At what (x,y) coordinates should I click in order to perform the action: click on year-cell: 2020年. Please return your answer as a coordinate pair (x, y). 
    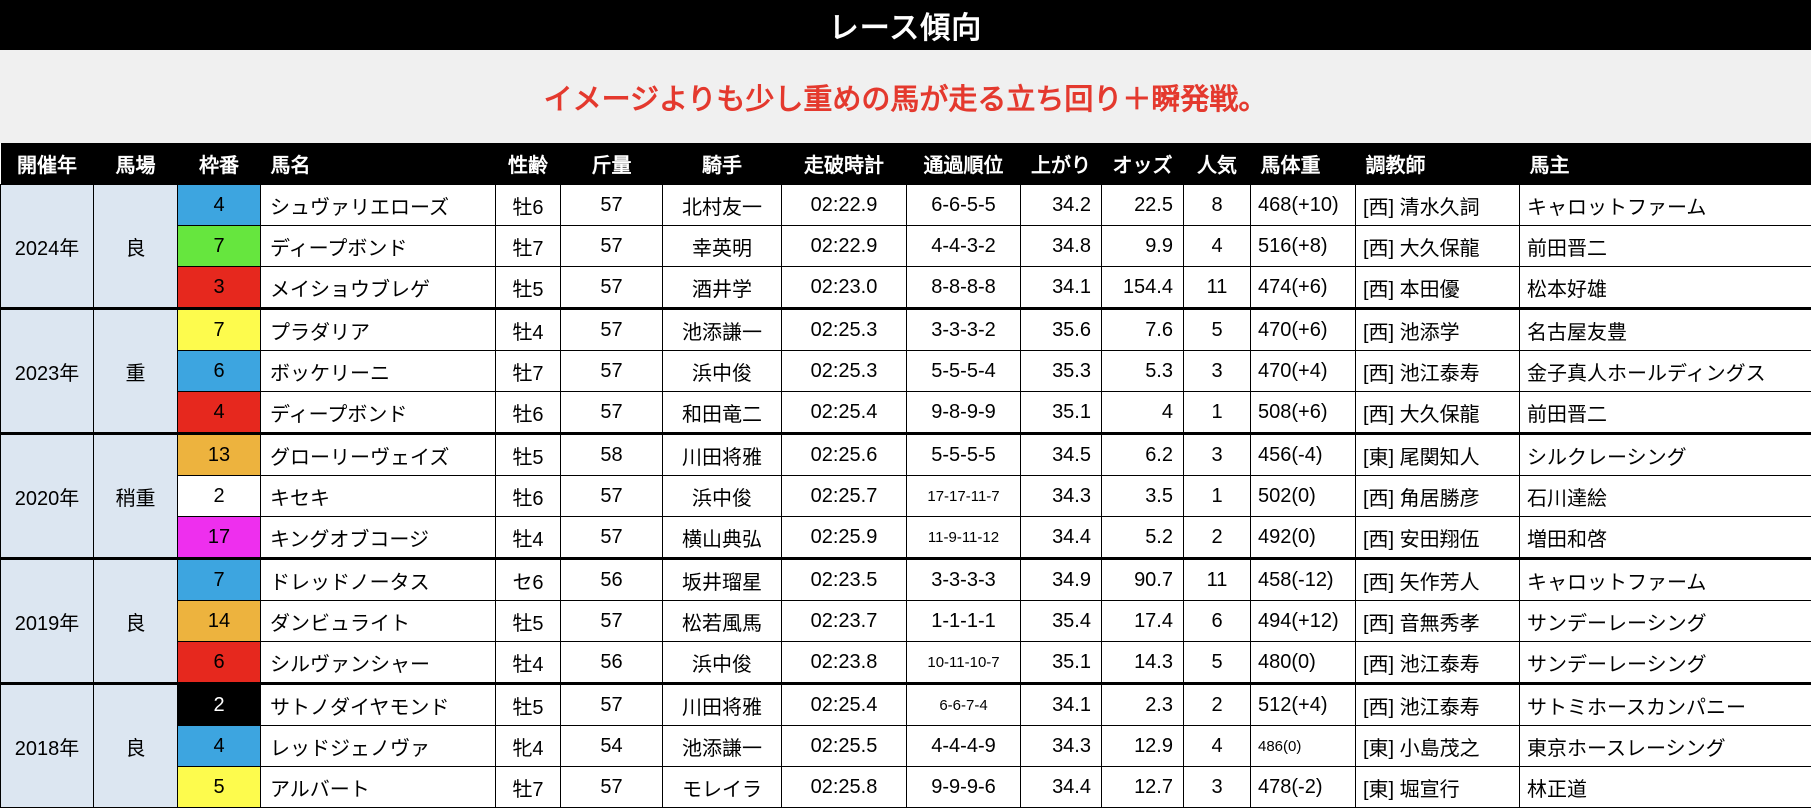
    Looking at the image, I should click on (47, 496).